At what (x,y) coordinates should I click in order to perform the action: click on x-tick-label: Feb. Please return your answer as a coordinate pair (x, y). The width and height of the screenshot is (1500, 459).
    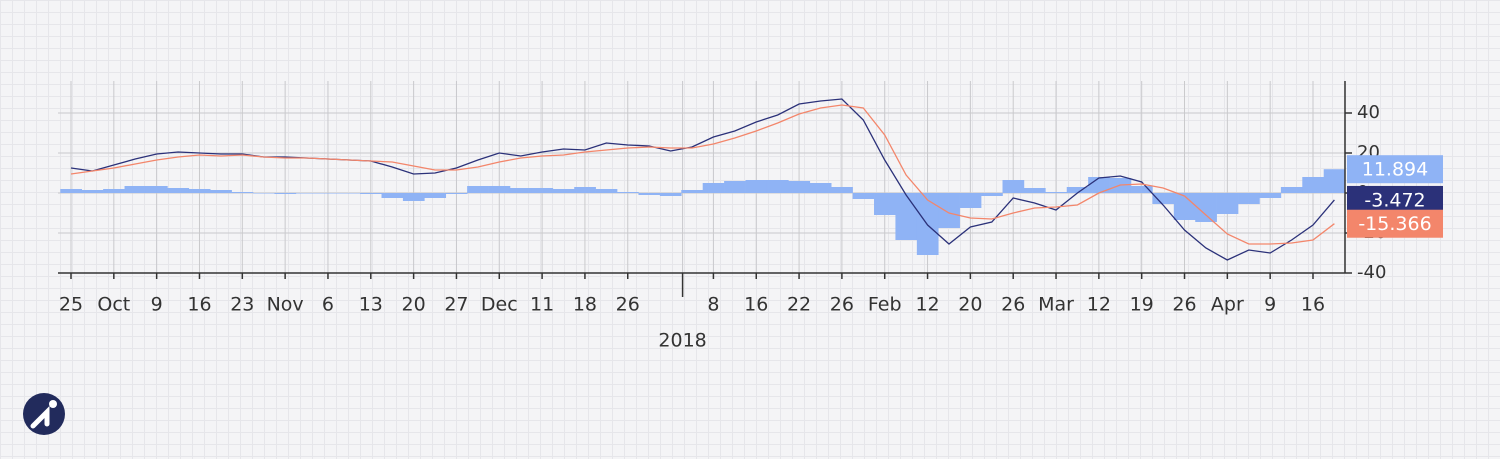
    Looking at the image, I should click on (885, 305).